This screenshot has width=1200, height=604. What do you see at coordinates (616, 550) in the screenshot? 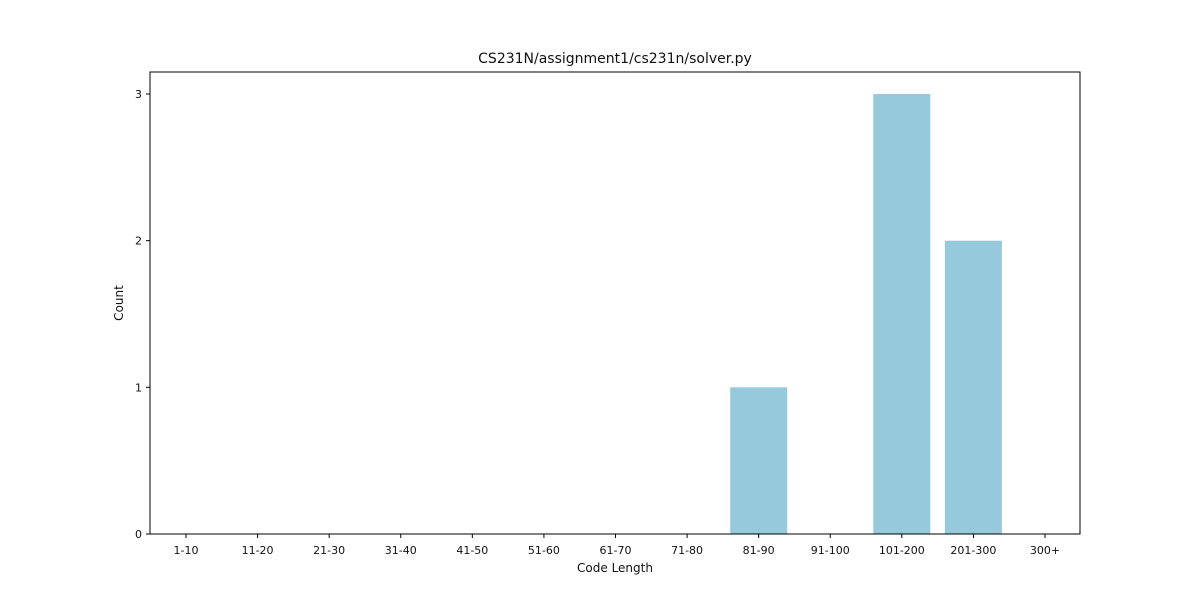
I see `x-tick-label: 61-70` at bounding box center [616, 550].